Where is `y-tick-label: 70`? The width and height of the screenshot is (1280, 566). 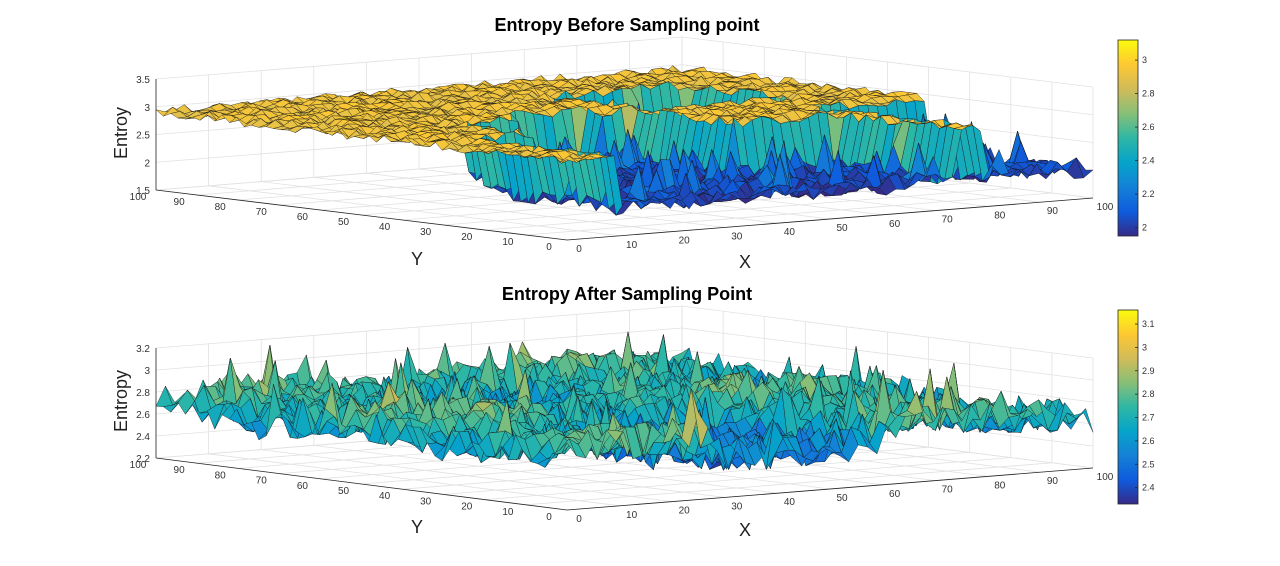 y-tick-label: 70 is located at coordinates (262, 212).